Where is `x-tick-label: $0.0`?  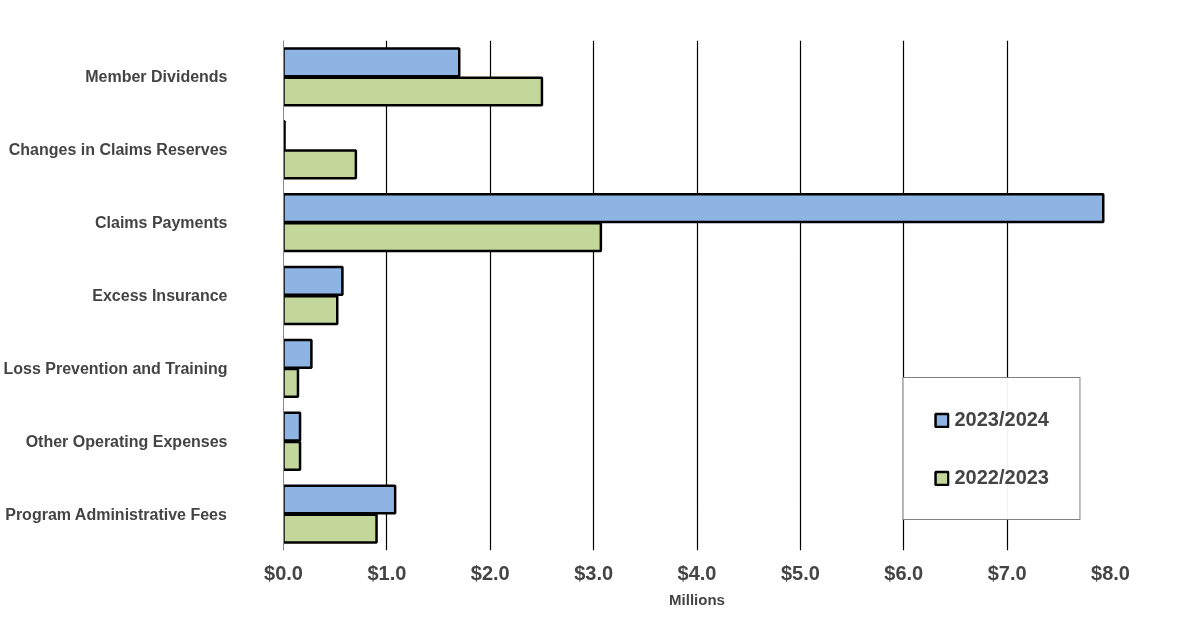 x-tick-label: $0.0 is located at coordinates (283, 572).